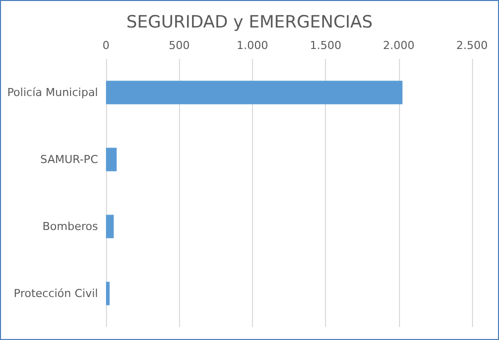 The width and height of the screenshot is (499, 340). I want to click on x-tick-label: 1.000, so click(252, 45).